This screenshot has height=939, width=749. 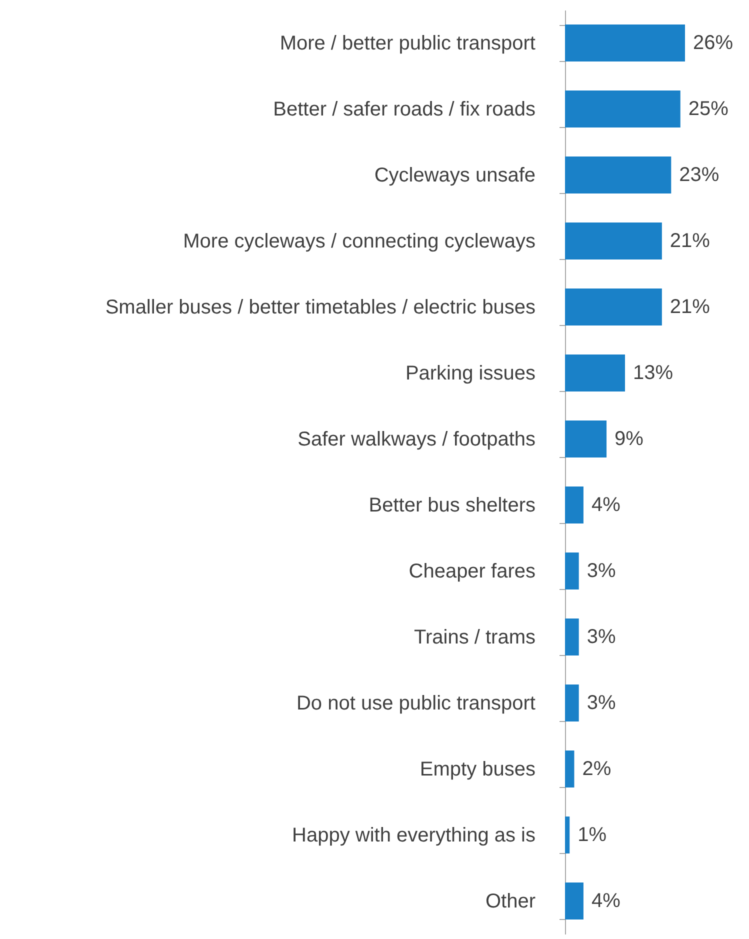 What do you see at coordinates (510, 901) in the screenshot?
I see `y-tick-label: Other` at bounding box center [510, 901].